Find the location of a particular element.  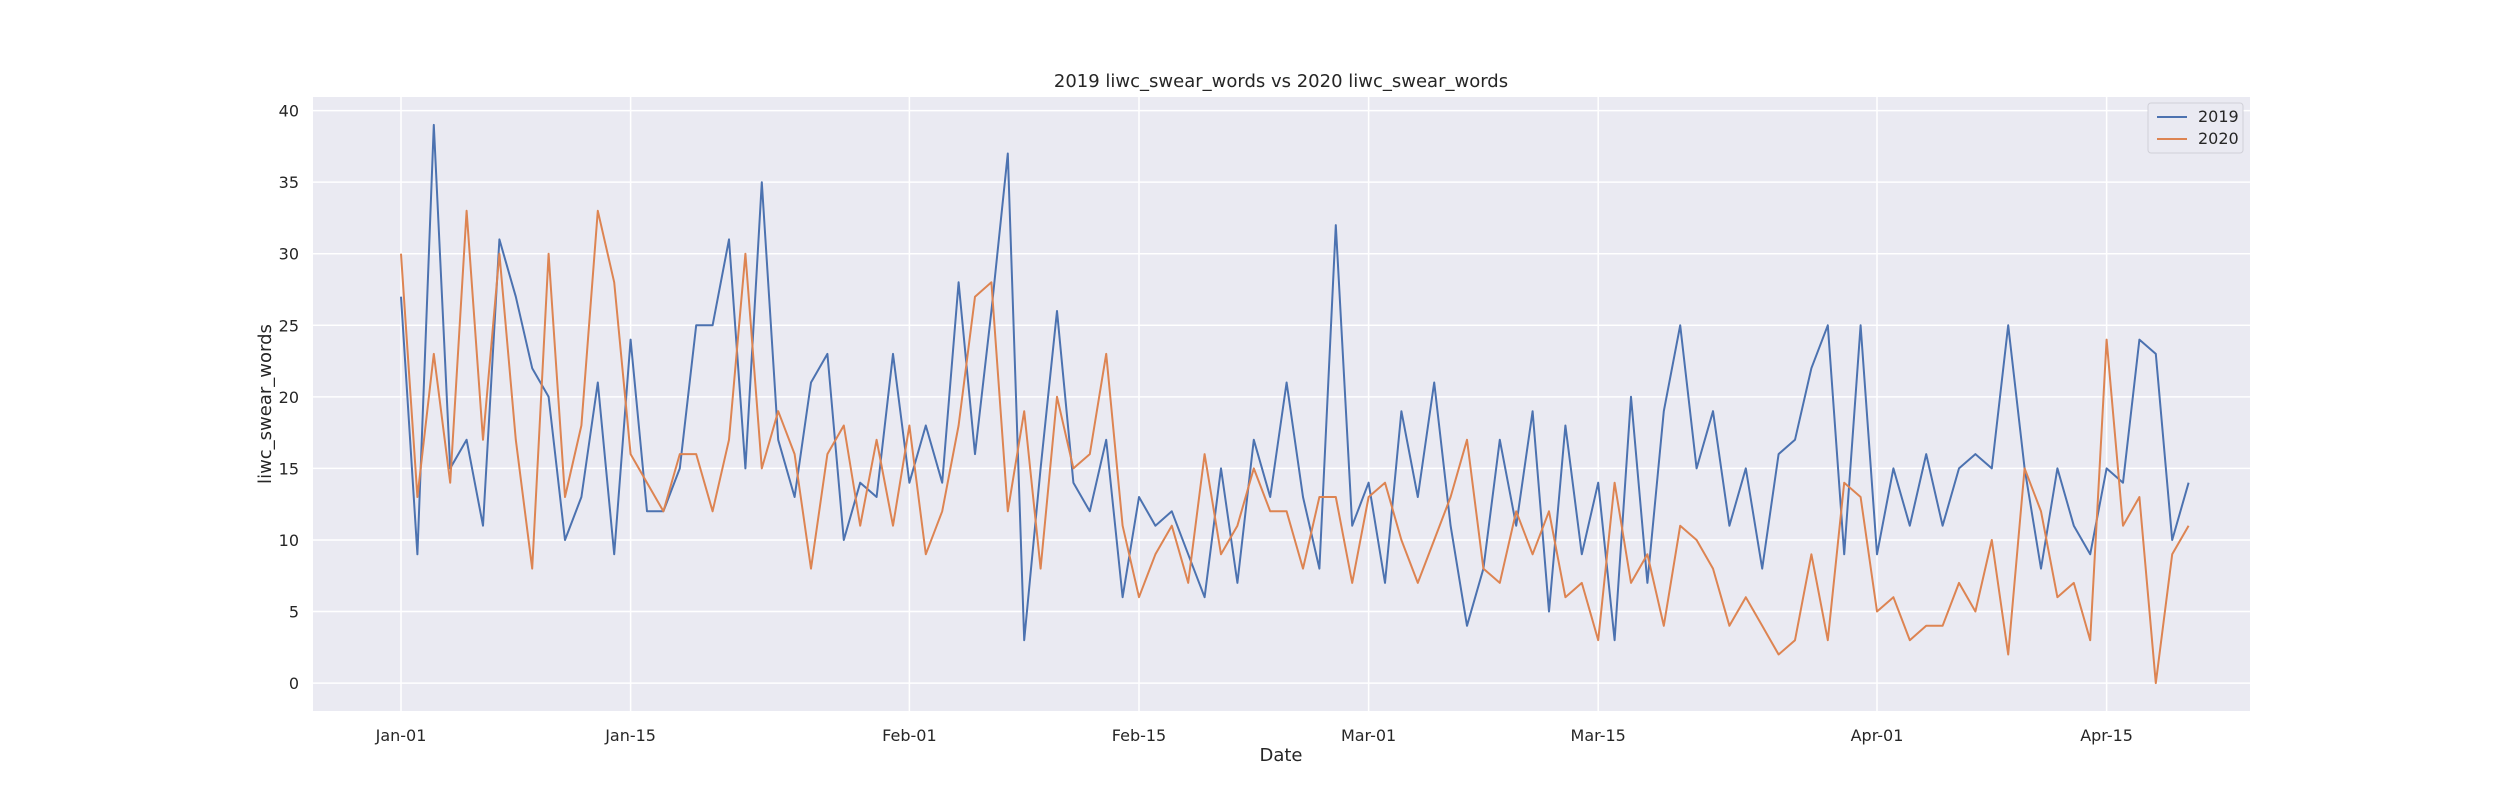

x-tick-label: Mar-01 is located at coordinates (1368, 735).